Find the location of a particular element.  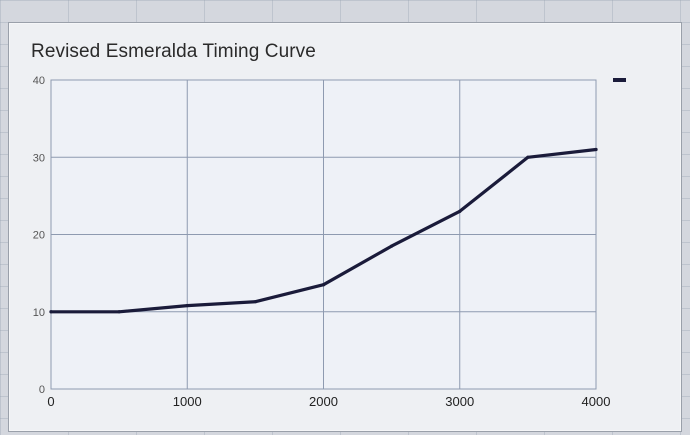

x-tick-label: 0 is located at coordinates (50, 401).